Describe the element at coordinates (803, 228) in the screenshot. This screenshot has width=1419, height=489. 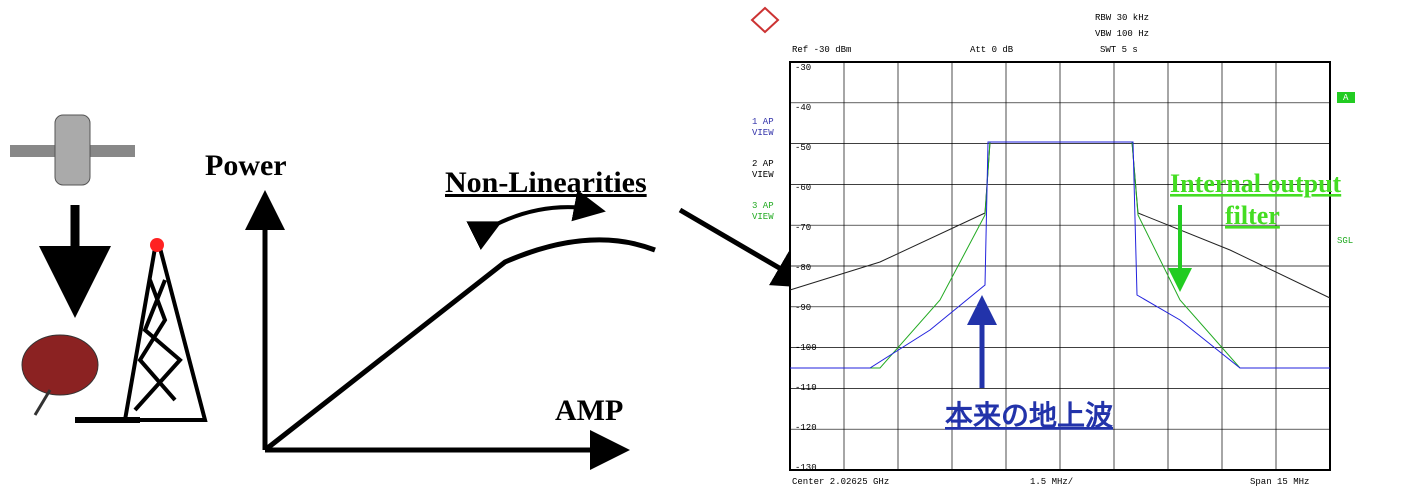
I see `level-label: -70` at that location.